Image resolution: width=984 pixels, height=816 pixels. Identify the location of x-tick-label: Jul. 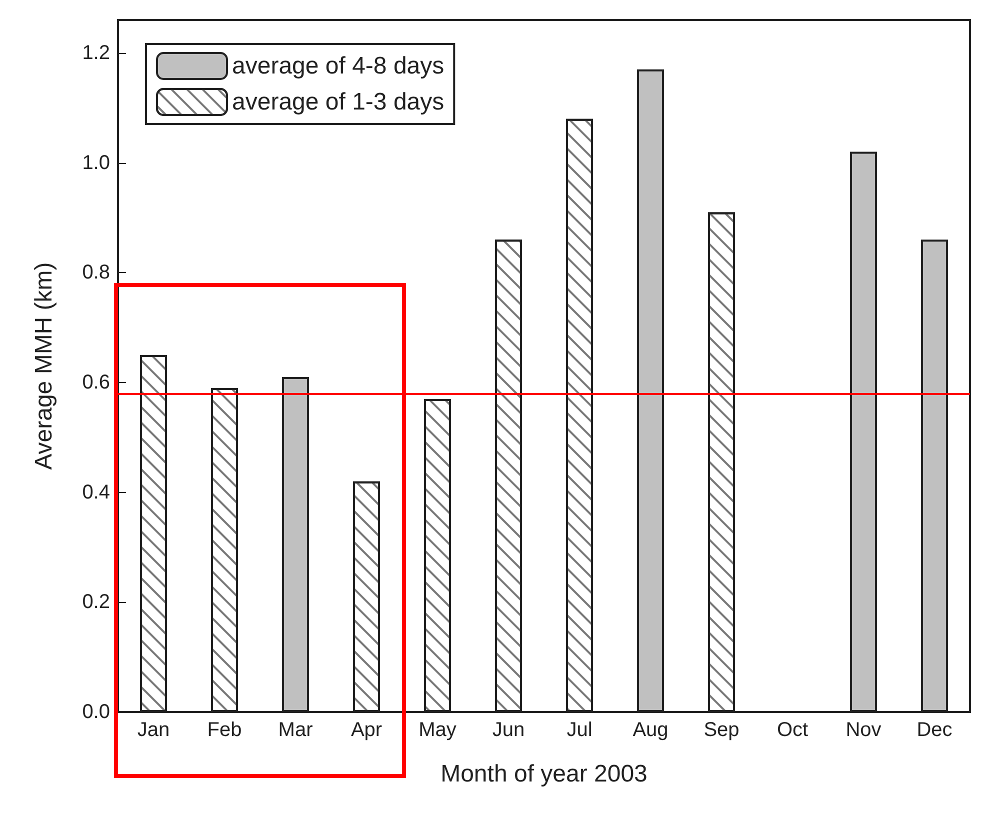
(579, 730).